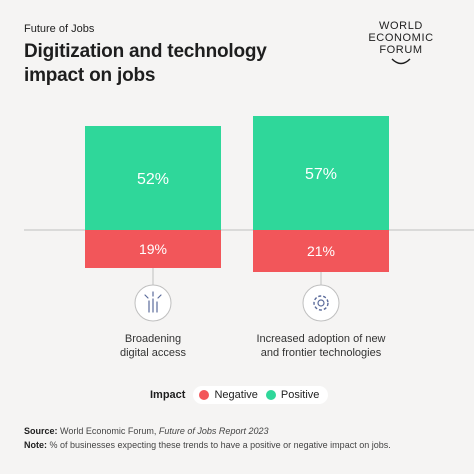  I want to click on kicker: Future of Jobs, so click(59, 29).